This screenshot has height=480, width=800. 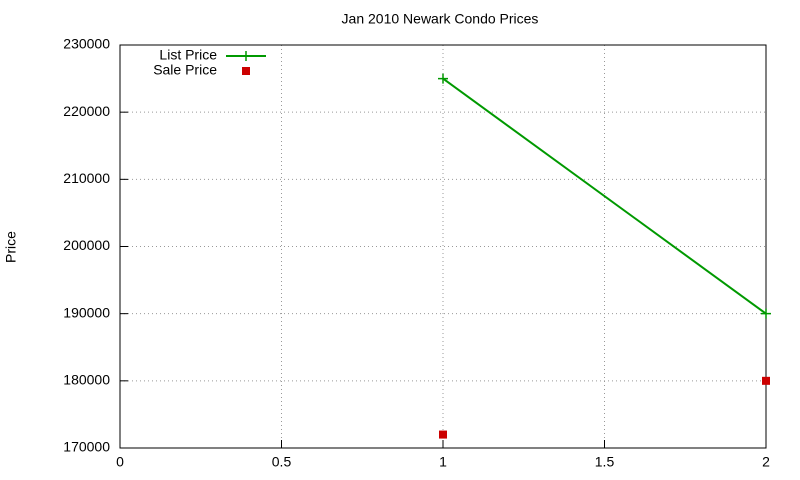 What do you see at coordinates (86, 178) in the screenshot?
I see `y-tick-label: 210000` at bounding box center [86, 178].